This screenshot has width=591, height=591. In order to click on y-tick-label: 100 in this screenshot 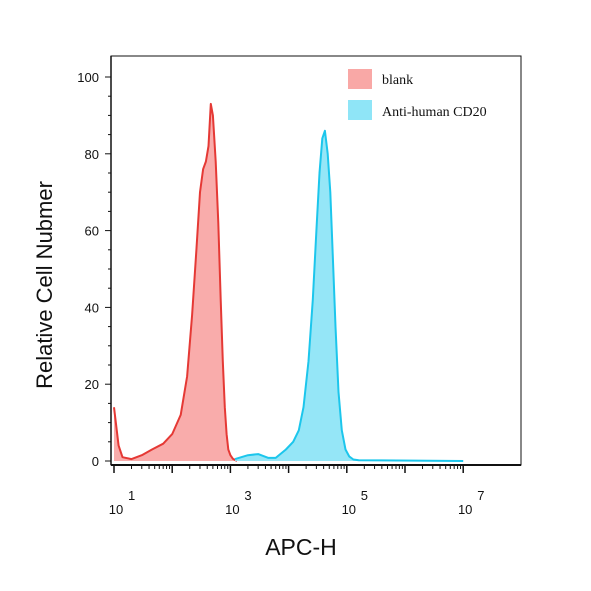, I will do `click(88, 77)`.